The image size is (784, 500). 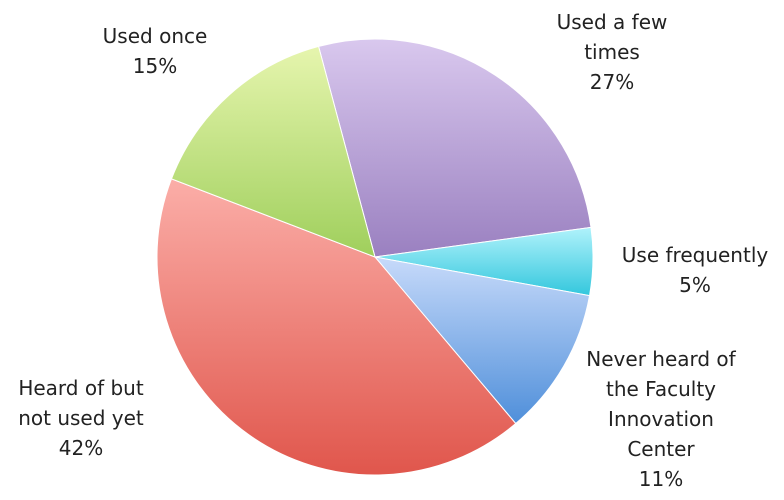 I want to click on slice-category-label: the Faculty, so click(x=661, y=389).